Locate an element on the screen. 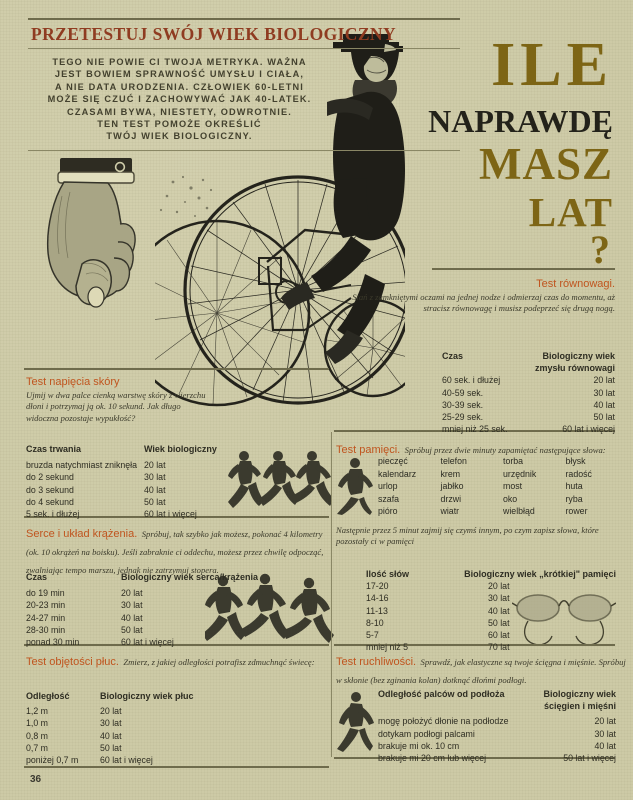 This screenshot has height=800, width=633. table-row: do 4 sekund 50 lat is located at coordinates (96, 501).